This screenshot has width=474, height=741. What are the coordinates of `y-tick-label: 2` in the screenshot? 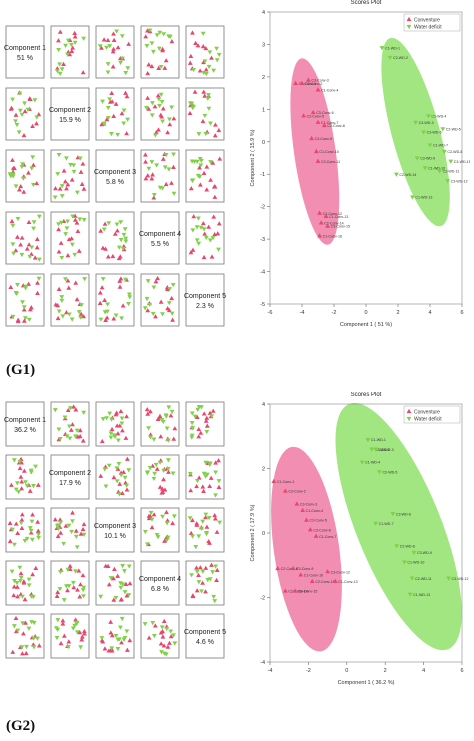 It's located at (263, 470).